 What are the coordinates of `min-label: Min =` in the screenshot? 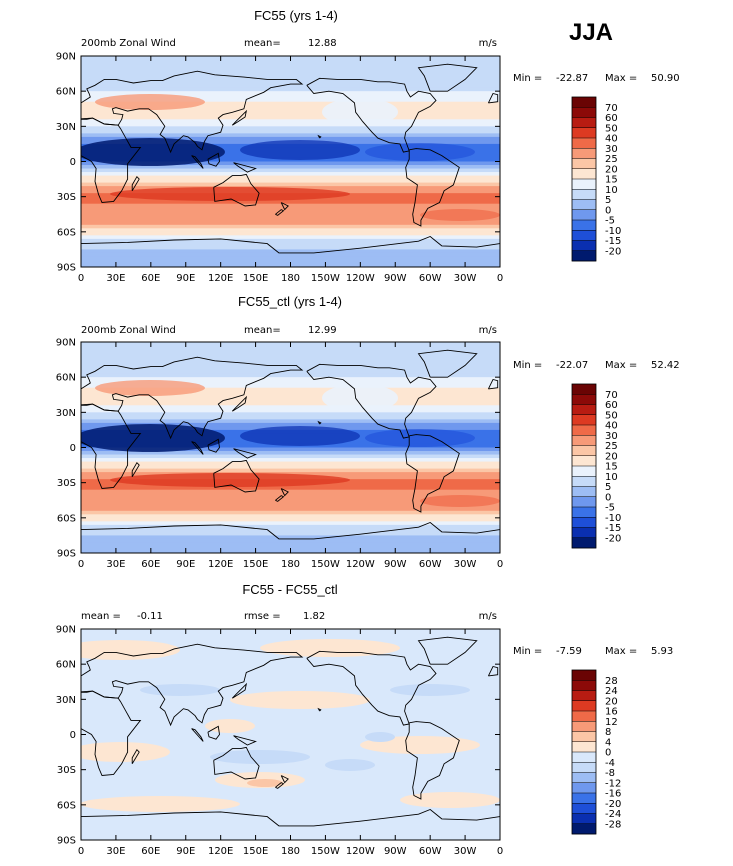 It's located at (527, 365).